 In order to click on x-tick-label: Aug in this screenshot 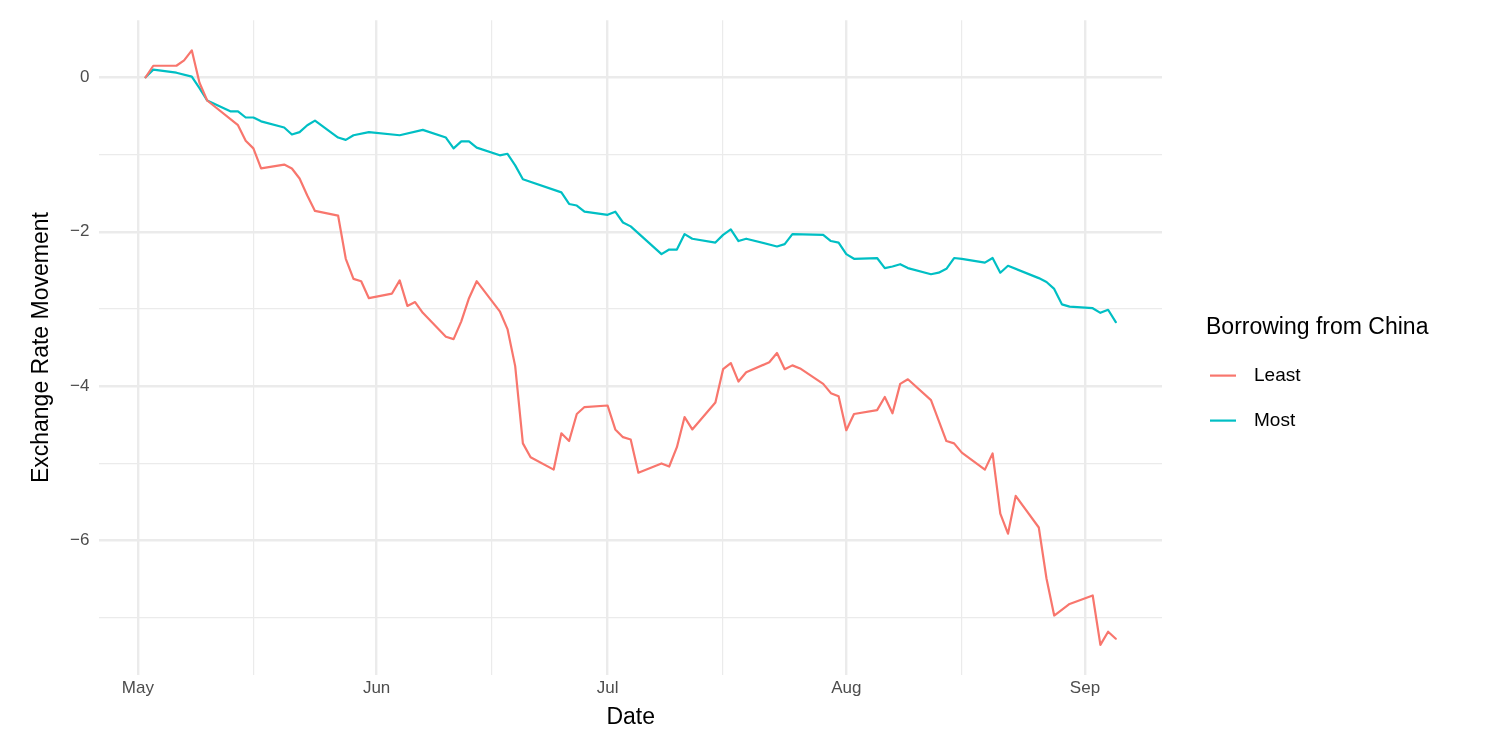, I will do `click(846, 687)`.